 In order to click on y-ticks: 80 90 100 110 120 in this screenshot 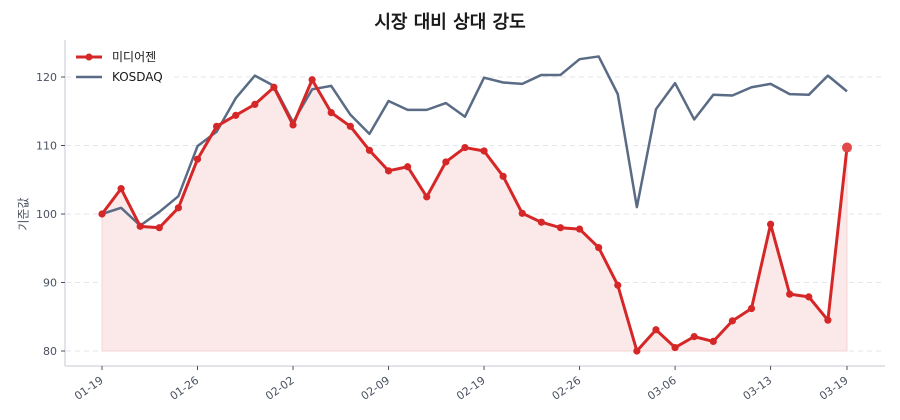, I will do `click(50, 214)`.